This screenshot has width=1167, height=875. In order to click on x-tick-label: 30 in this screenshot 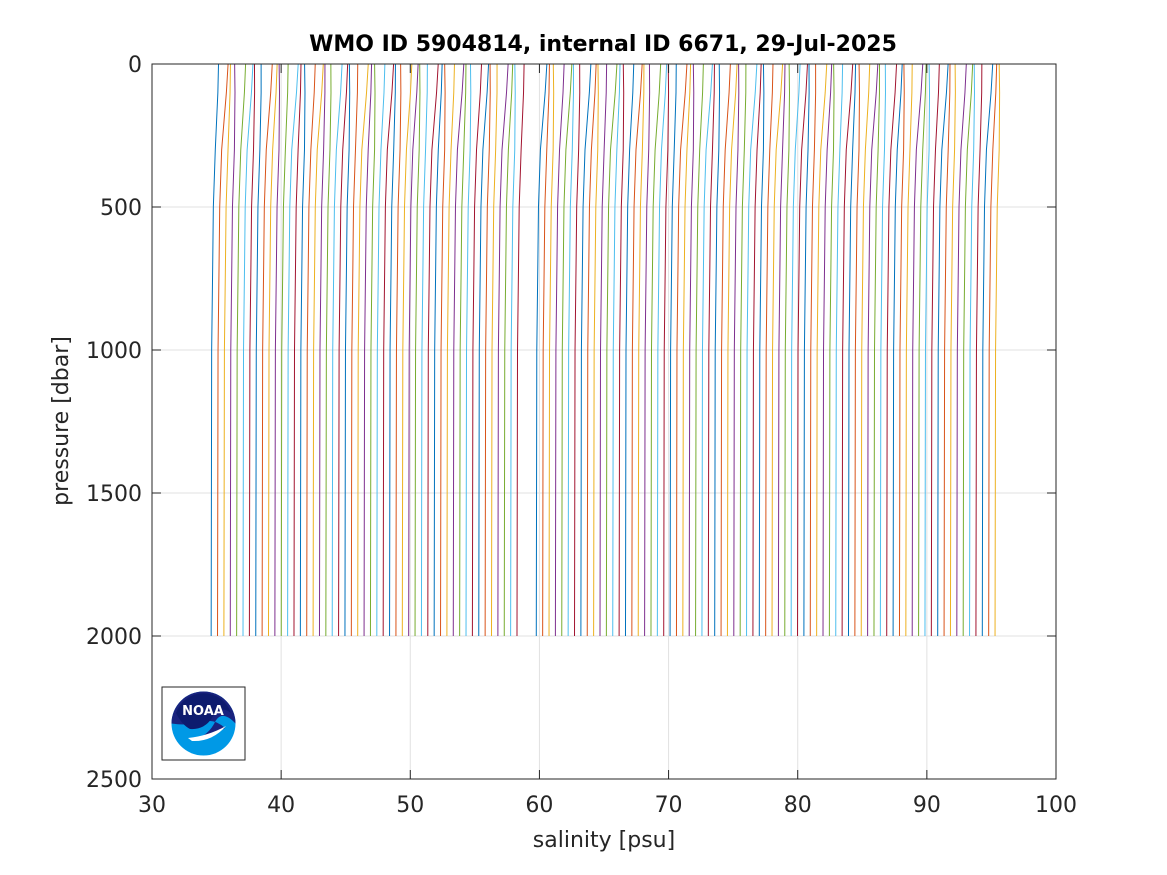, I will do `click(152, 805)`.